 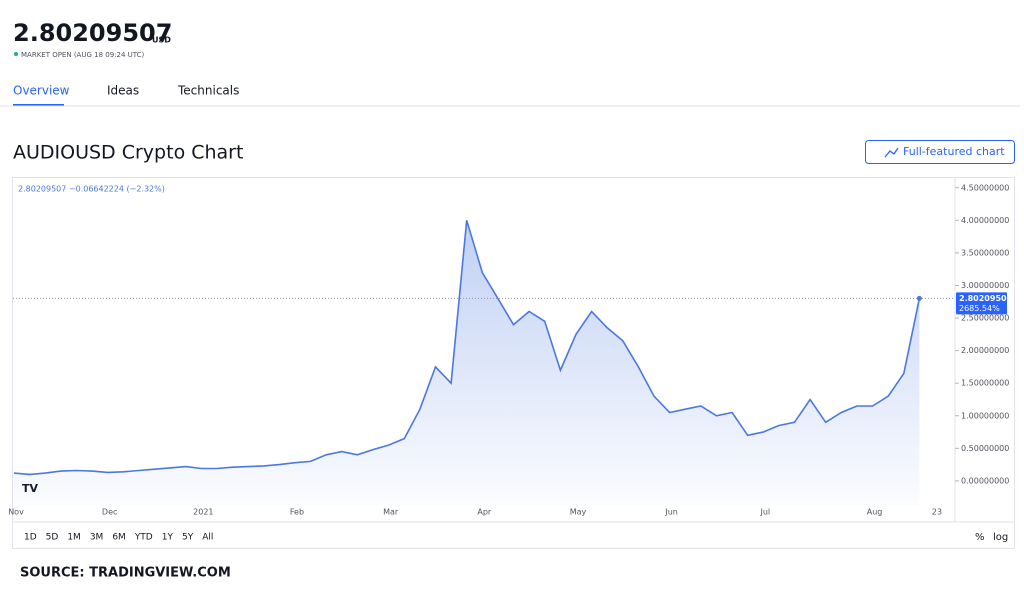 What do you see at coordinates (985, 187) in the screenshot?
I see `y-tick-label: 4.50000000` at bounding box center [985, 187].